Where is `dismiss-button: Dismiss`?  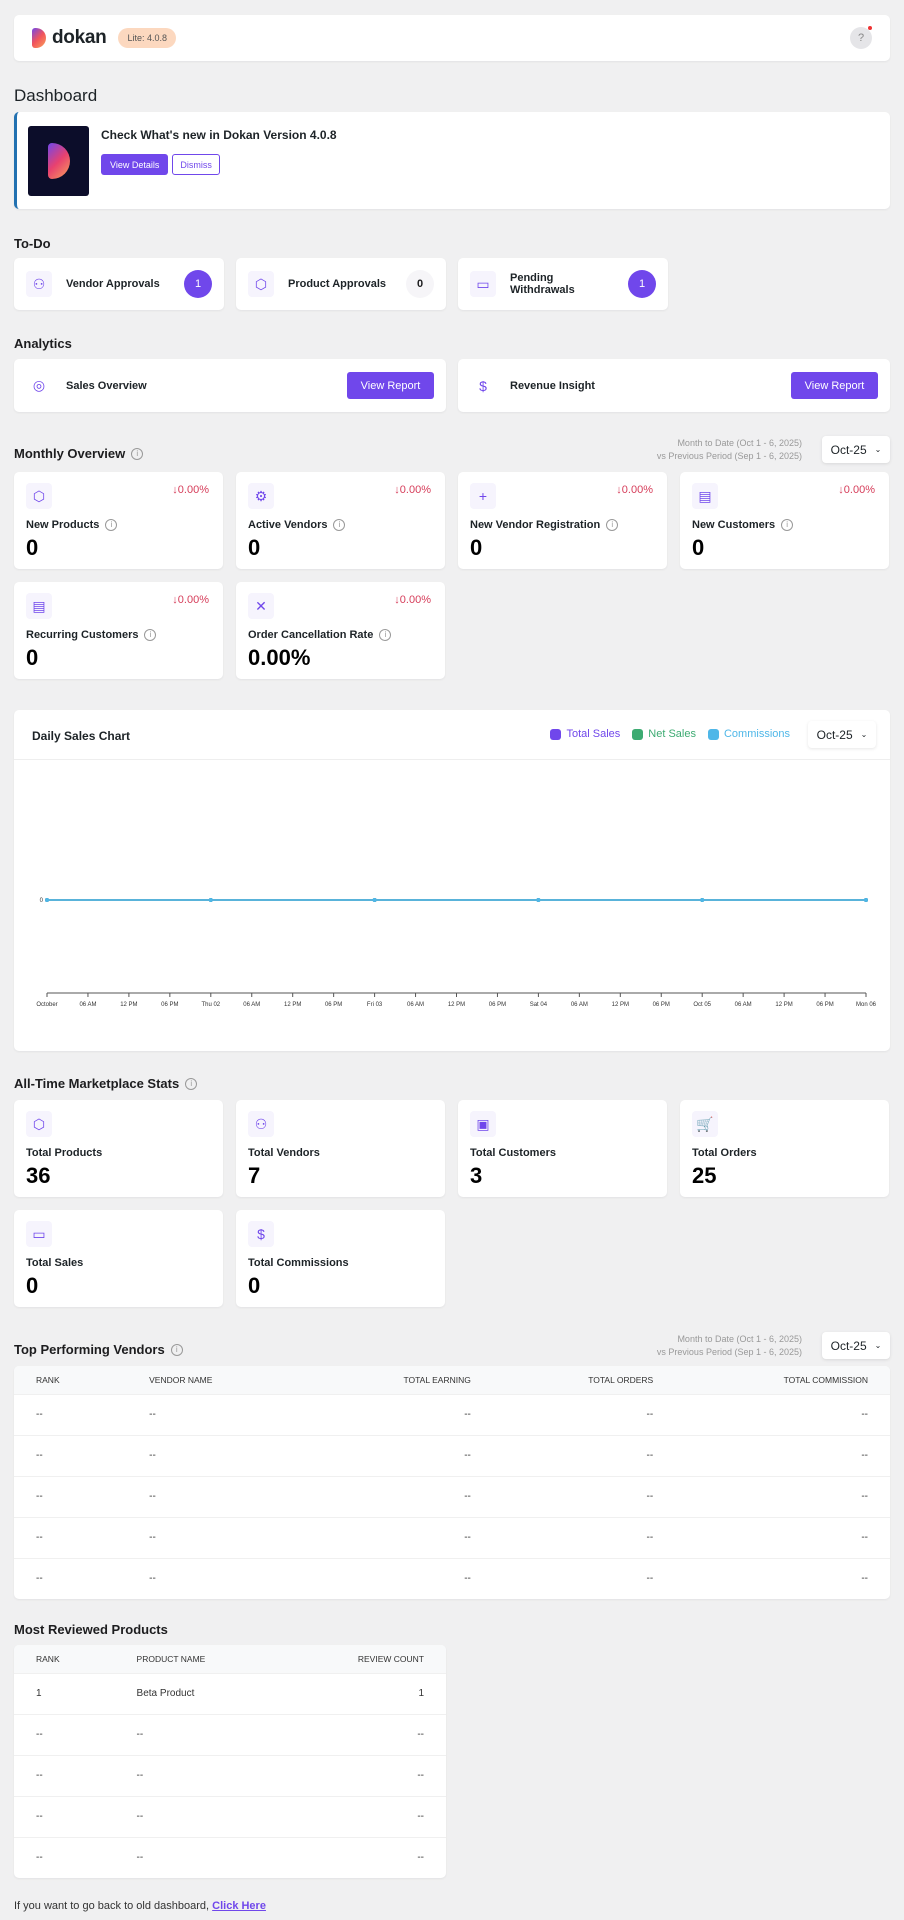
dismiss-button: Dismiss is located at coordinates (196, 164).